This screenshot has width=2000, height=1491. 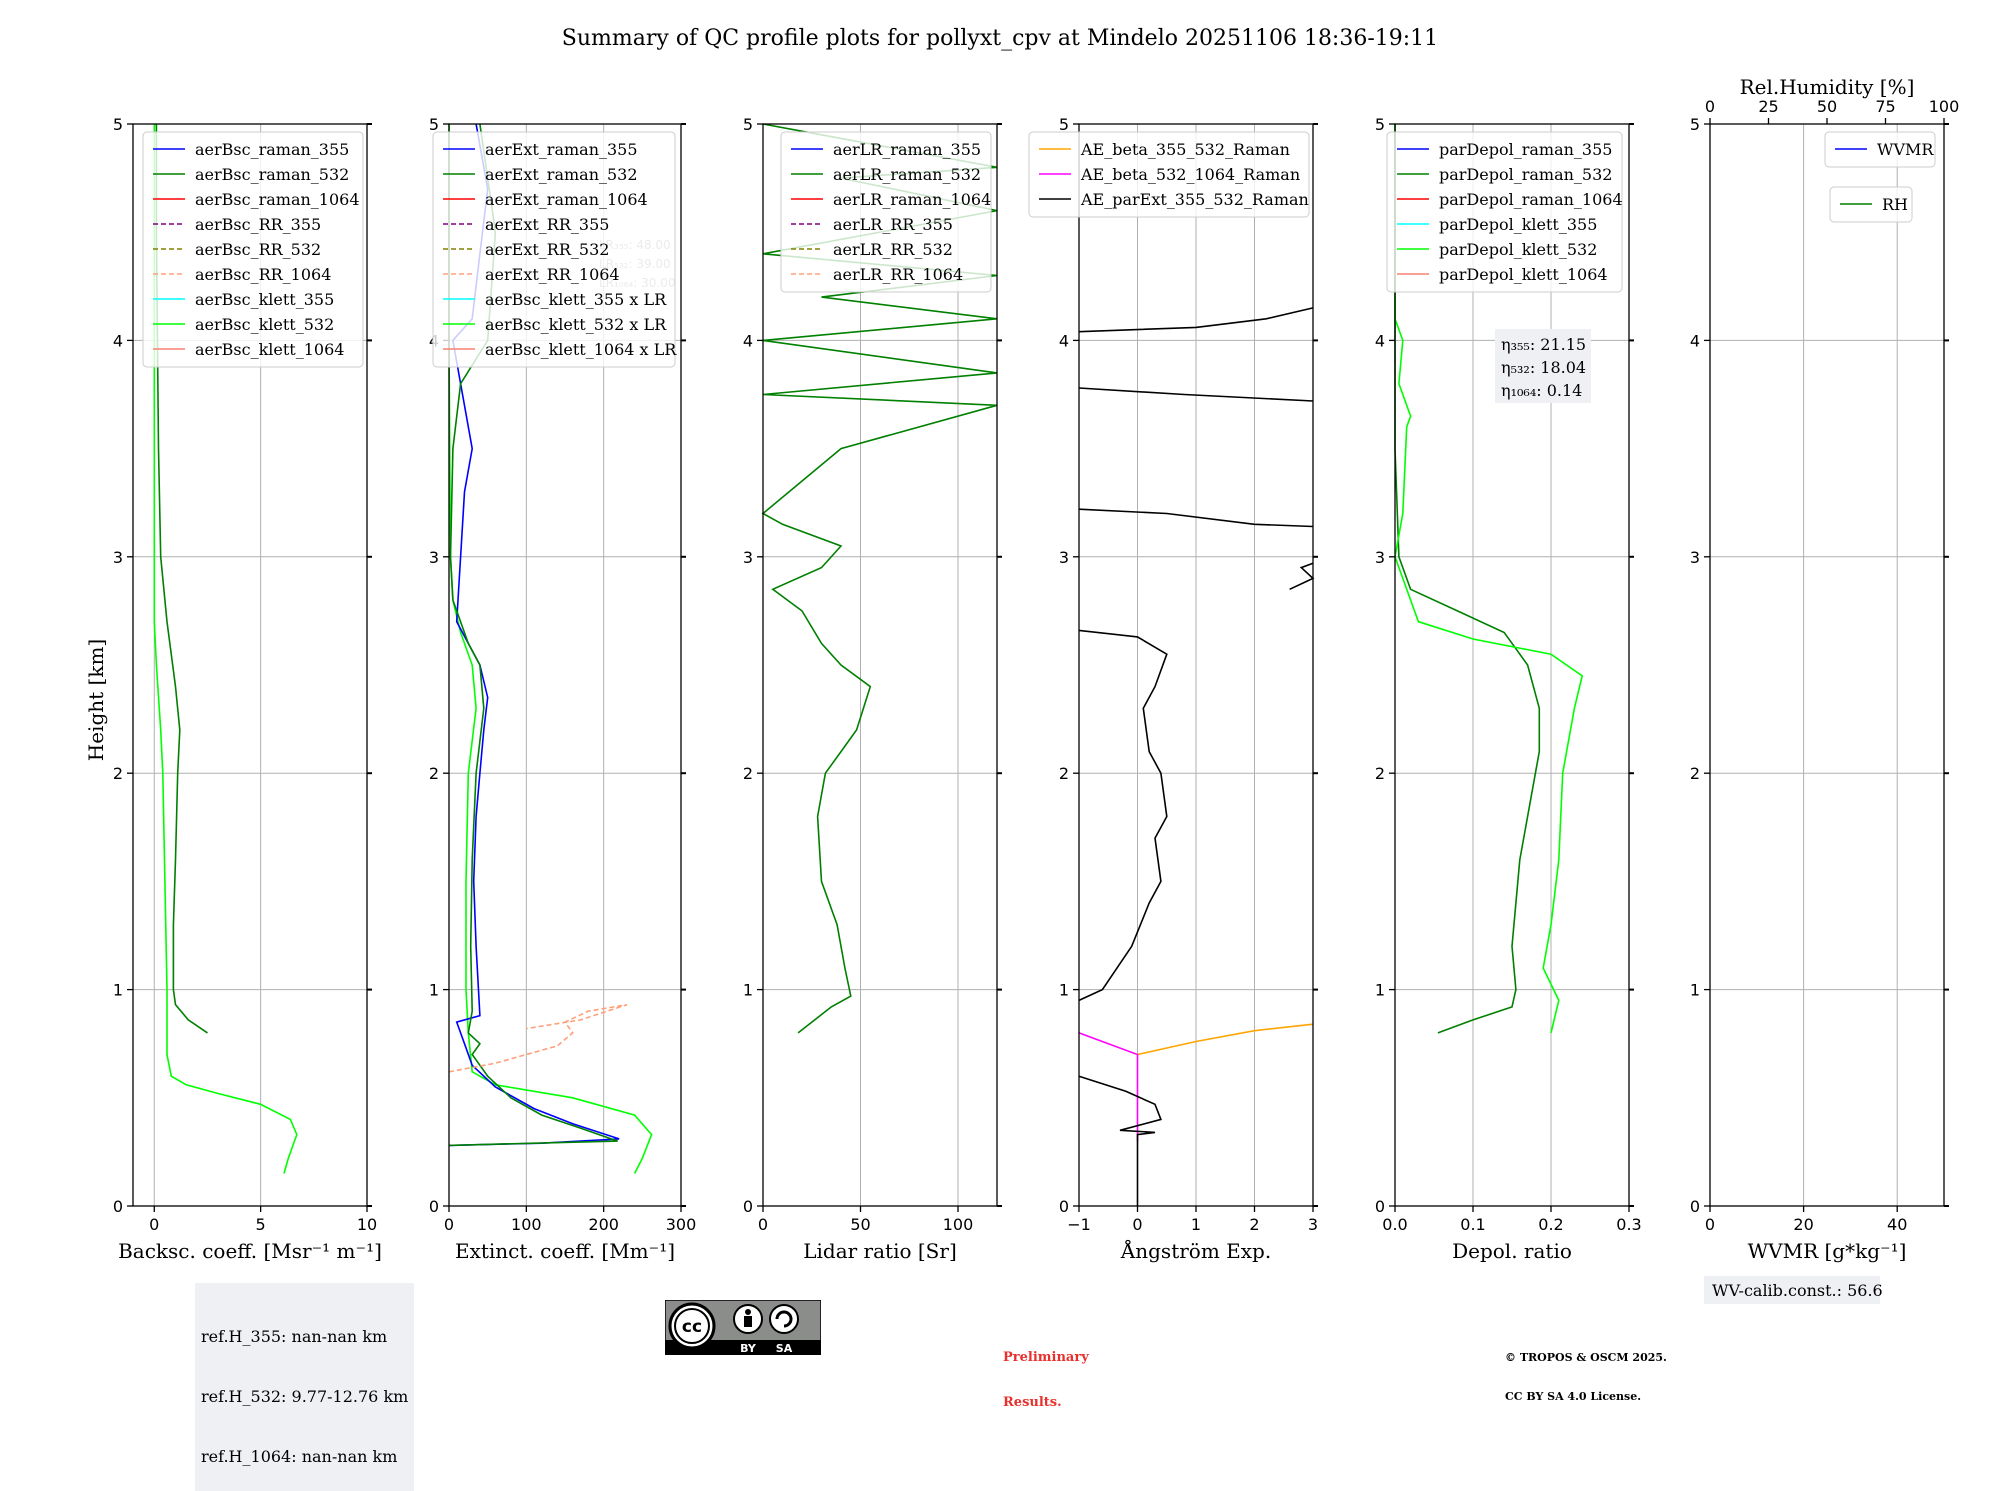 I want to click on legend-wv-frame, so click(x=1880, y=149).